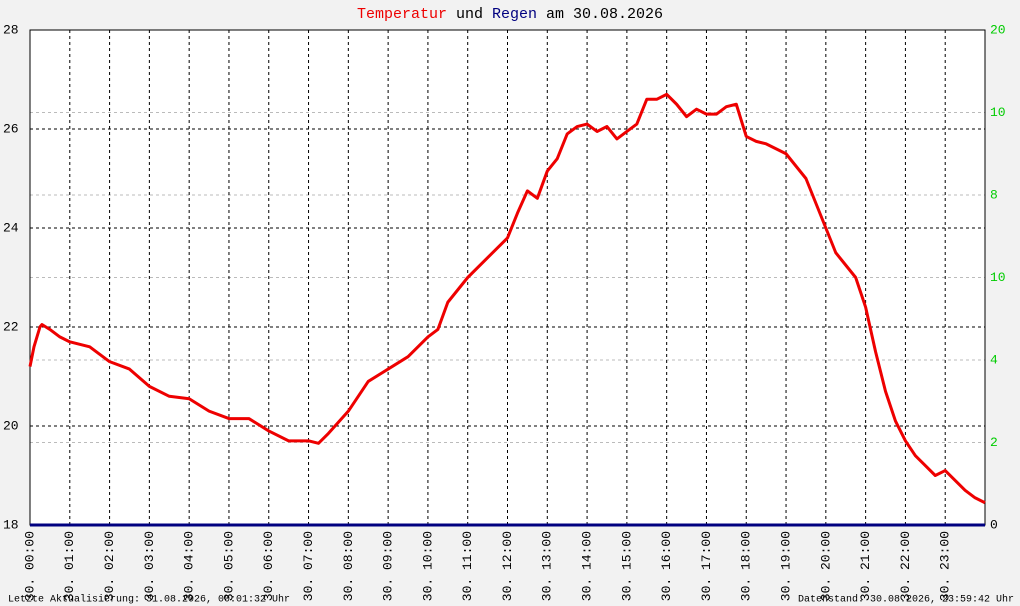  What do you see at coordinates (994, 524) in the screenshot?
I see `y2-tick-label: 0` at bounding box center [994, 524].